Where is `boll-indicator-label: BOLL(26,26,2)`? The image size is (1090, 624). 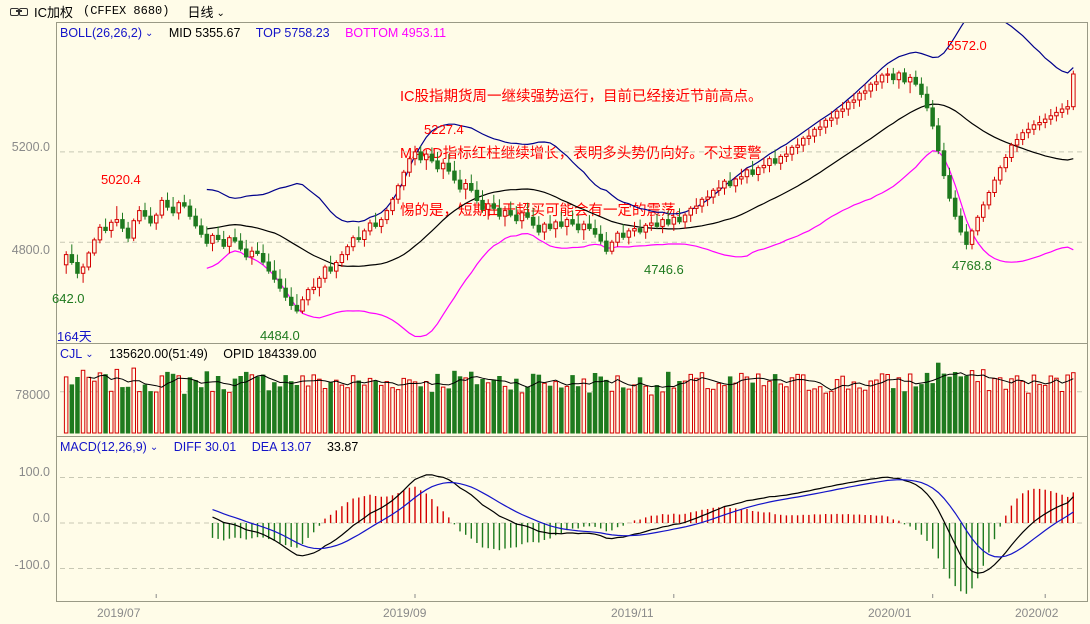 boll-indicator-label: BOLL(26,26,2) is located at coordinates (101, 33).